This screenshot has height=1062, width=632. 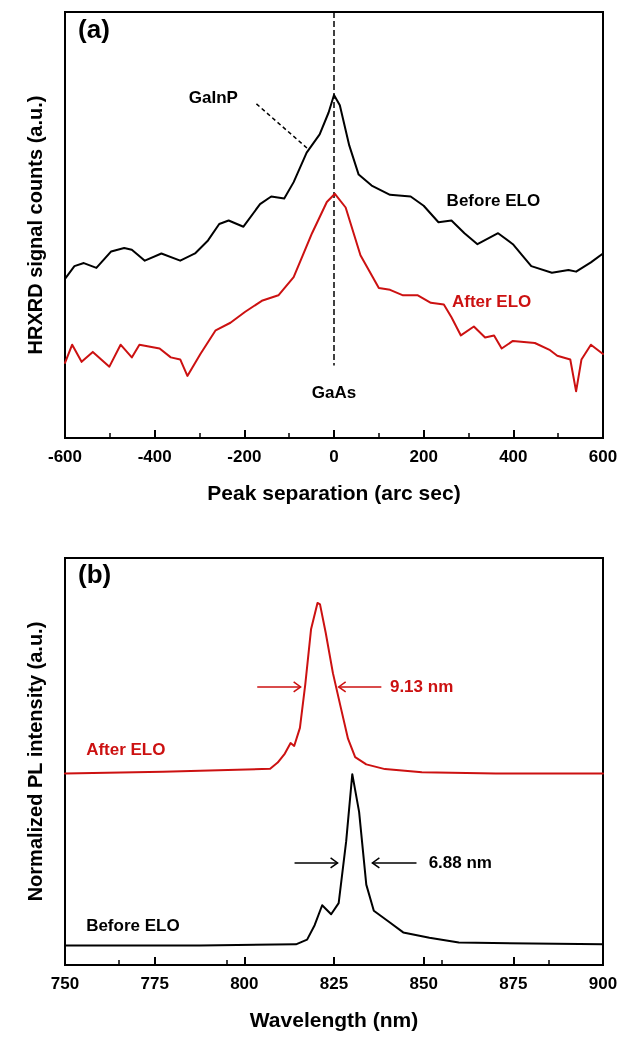 I want to click on x-tick-label: 600, so click(x=603, y=456).